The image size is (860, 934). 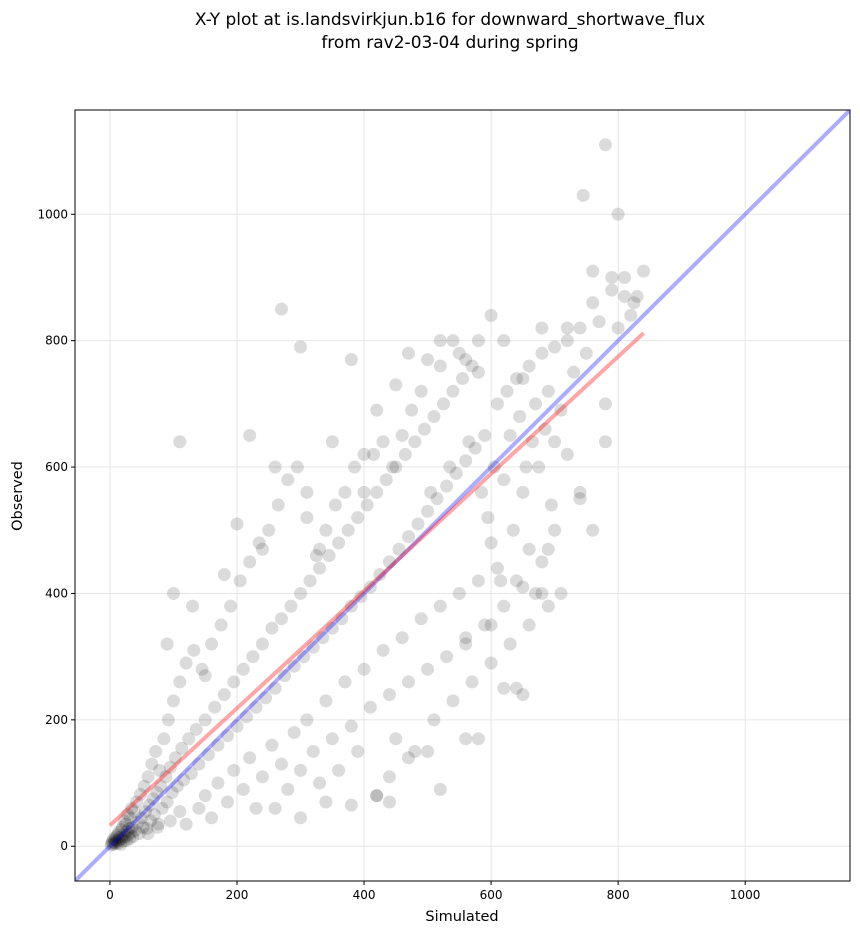 What do you see at coordinates (56, 593) in the screenshot?
I see `y-tick-label: 400` at bounding box center [56, 593].